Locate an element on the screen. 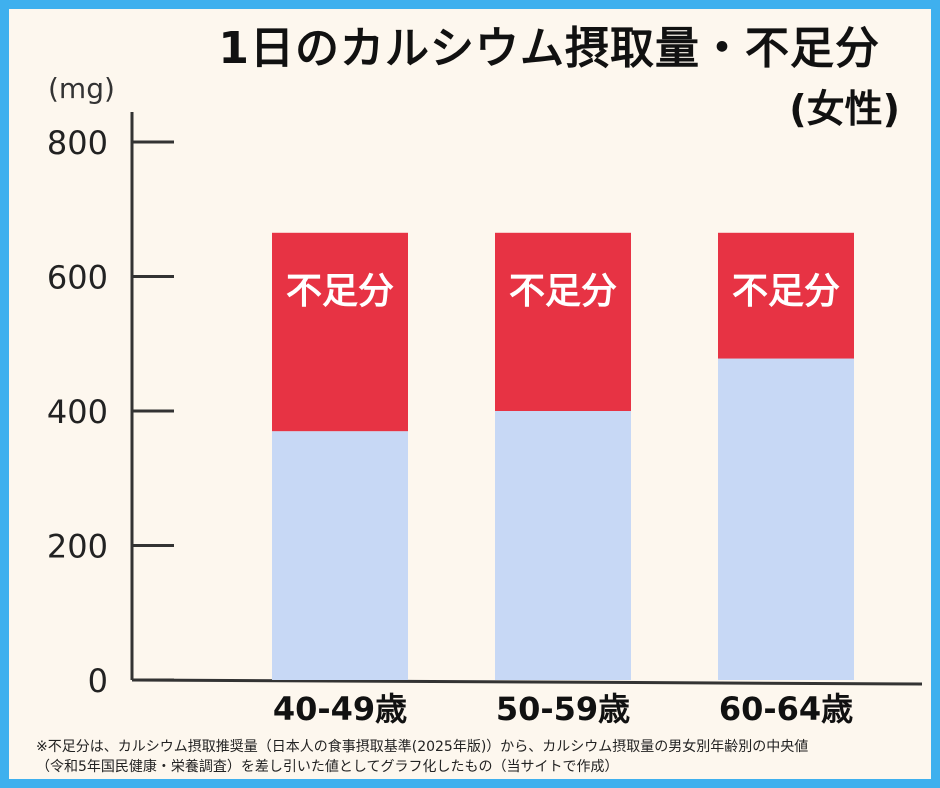 This screenshot has height=788, width=940. y-tick-label: 200 is located at coordinates (77, 547).